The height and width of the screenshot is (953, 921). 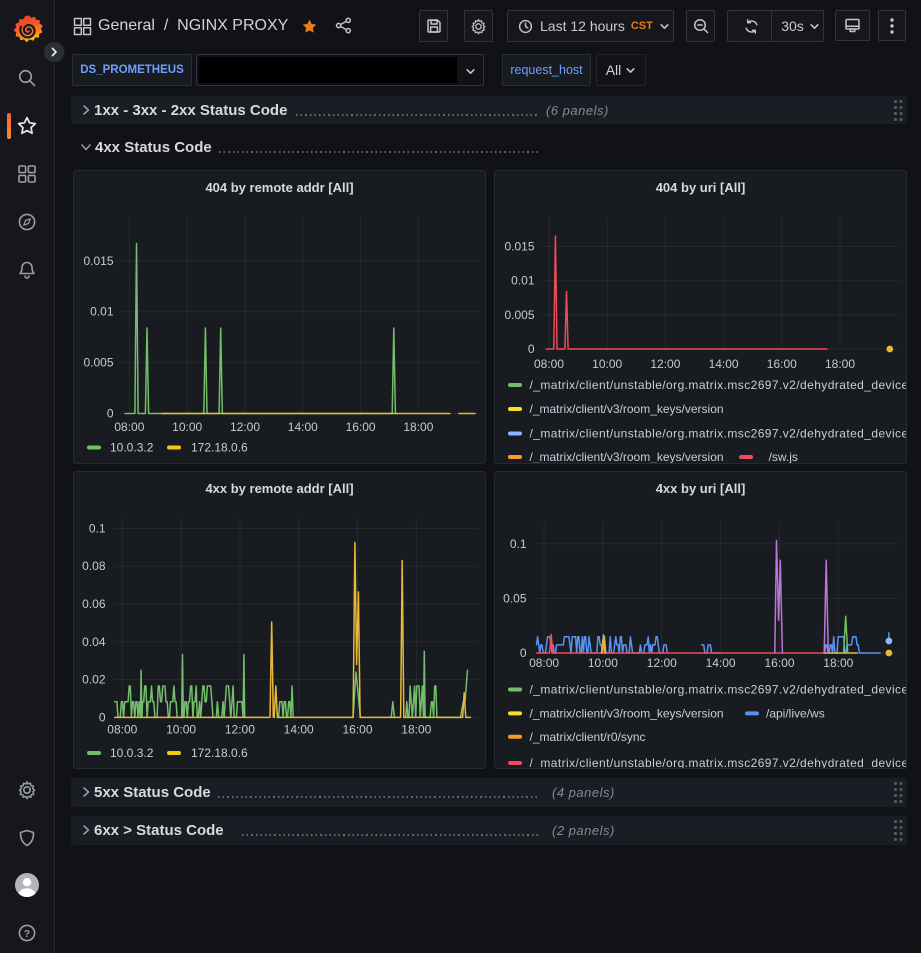 I want to click on svg-text: /_matrix/client/r0/sync, so click(x=588, y=737).